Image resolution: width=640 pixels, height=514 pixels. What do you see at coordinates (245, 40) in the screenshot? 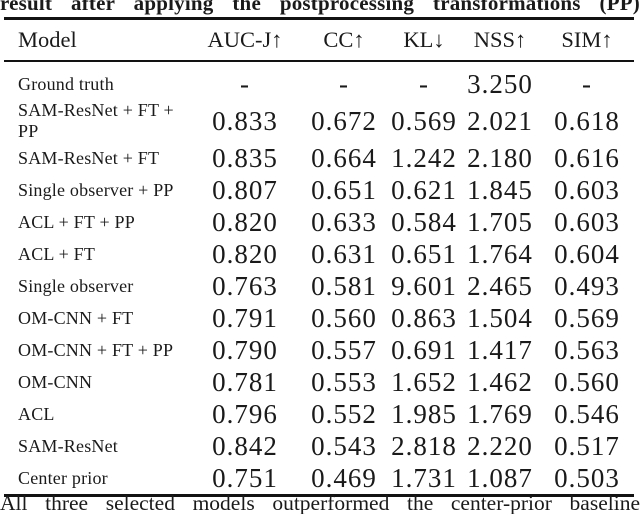
I see `column-header-auc-j: AUC-J↑` at bounding box center [245, 40].